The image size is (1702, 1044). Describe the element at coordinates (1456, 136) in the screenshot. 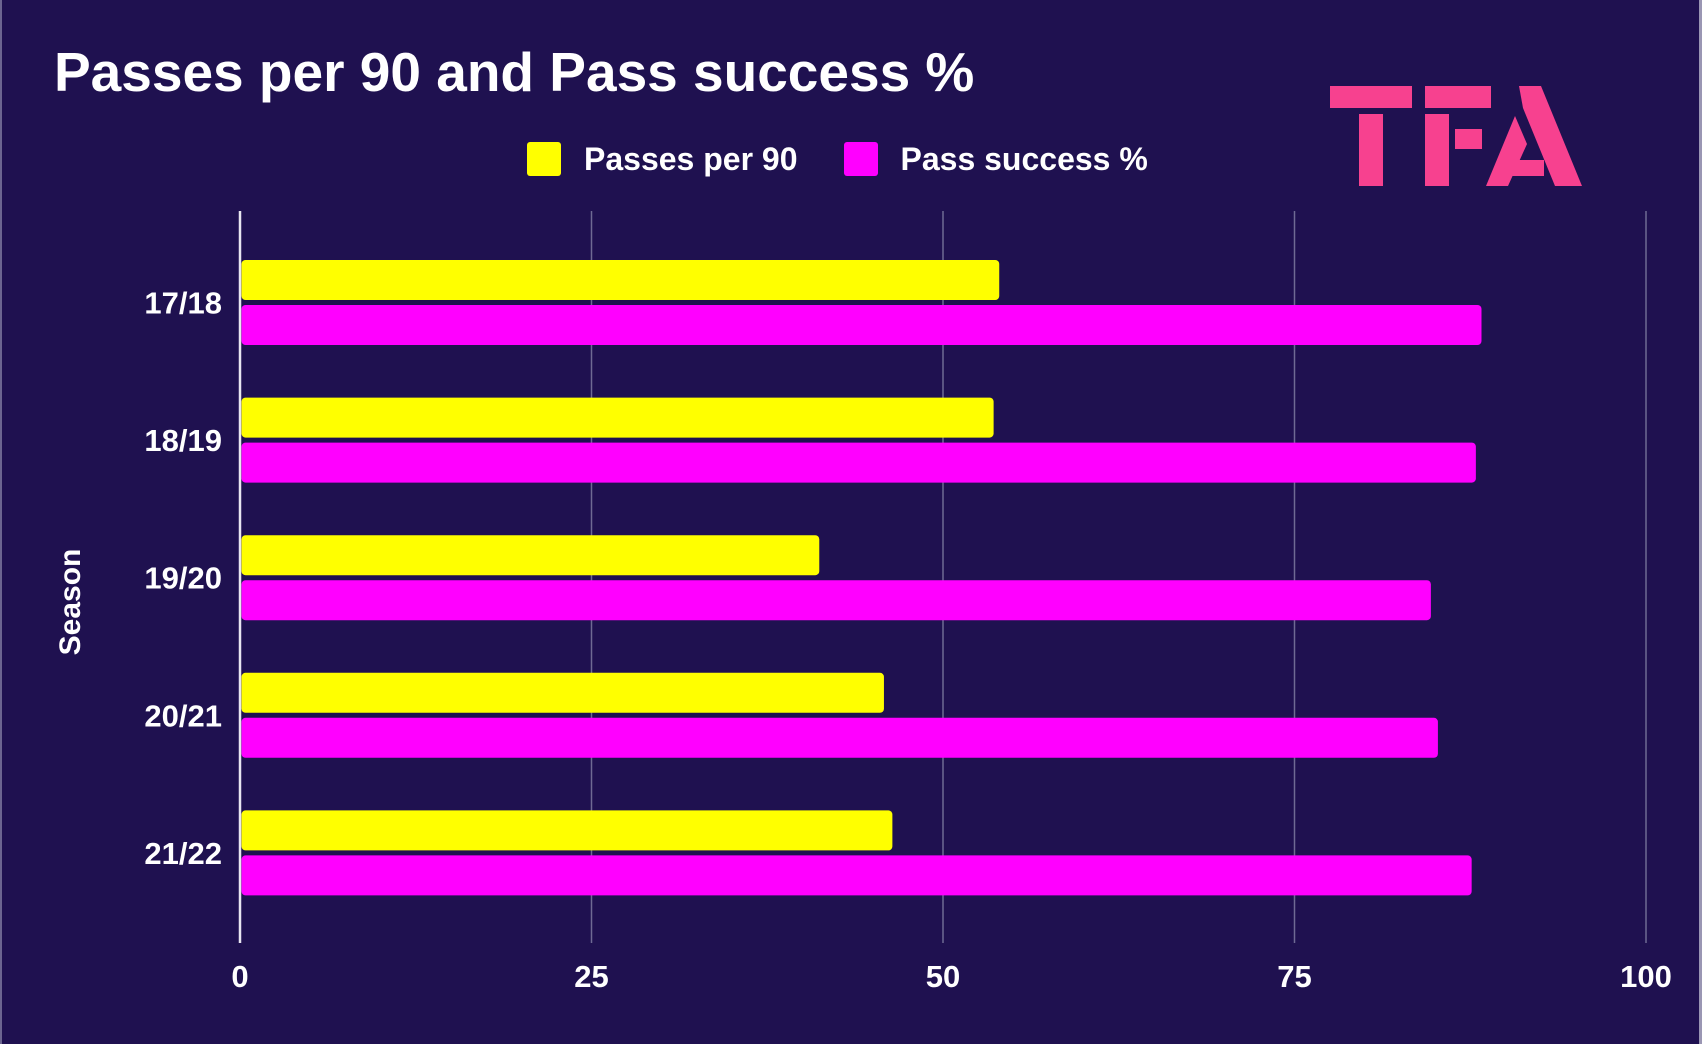

I see `tfa-logo-icon` at that location.